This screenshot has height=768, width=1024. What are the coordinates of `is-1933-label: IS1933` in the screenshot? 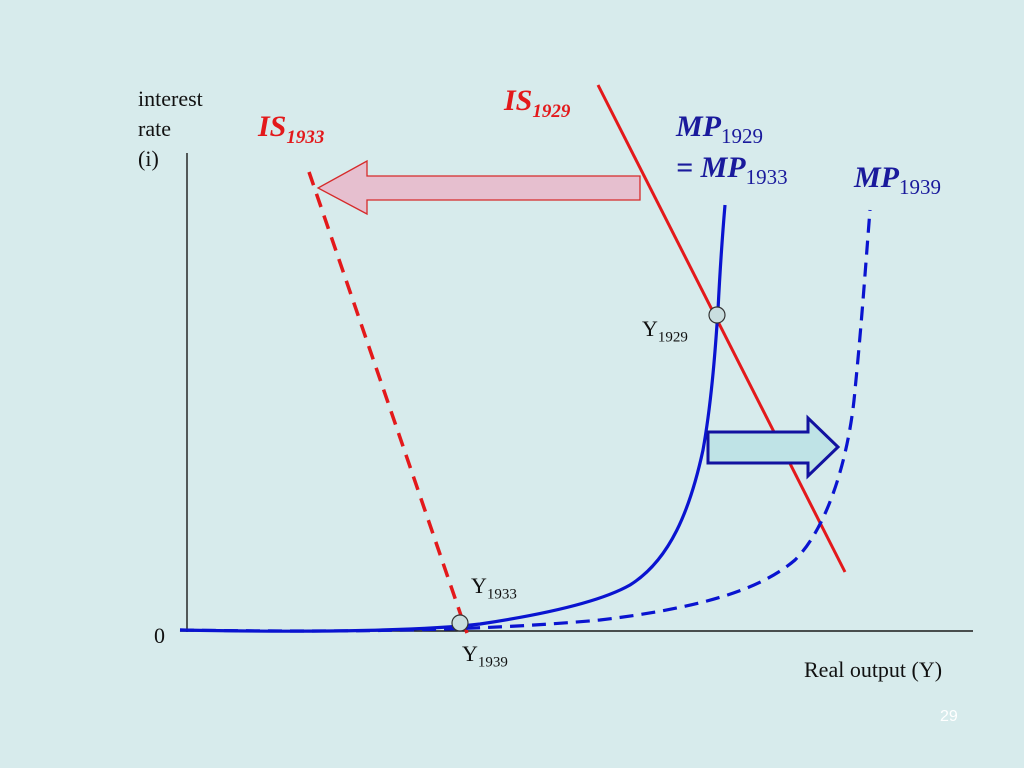 It's located at (291, 129).